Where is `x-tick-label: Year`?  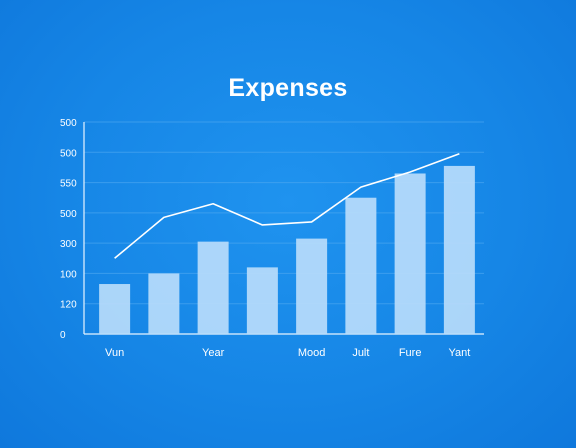
x-tick-label: Year is located at coordinates (213, 353).